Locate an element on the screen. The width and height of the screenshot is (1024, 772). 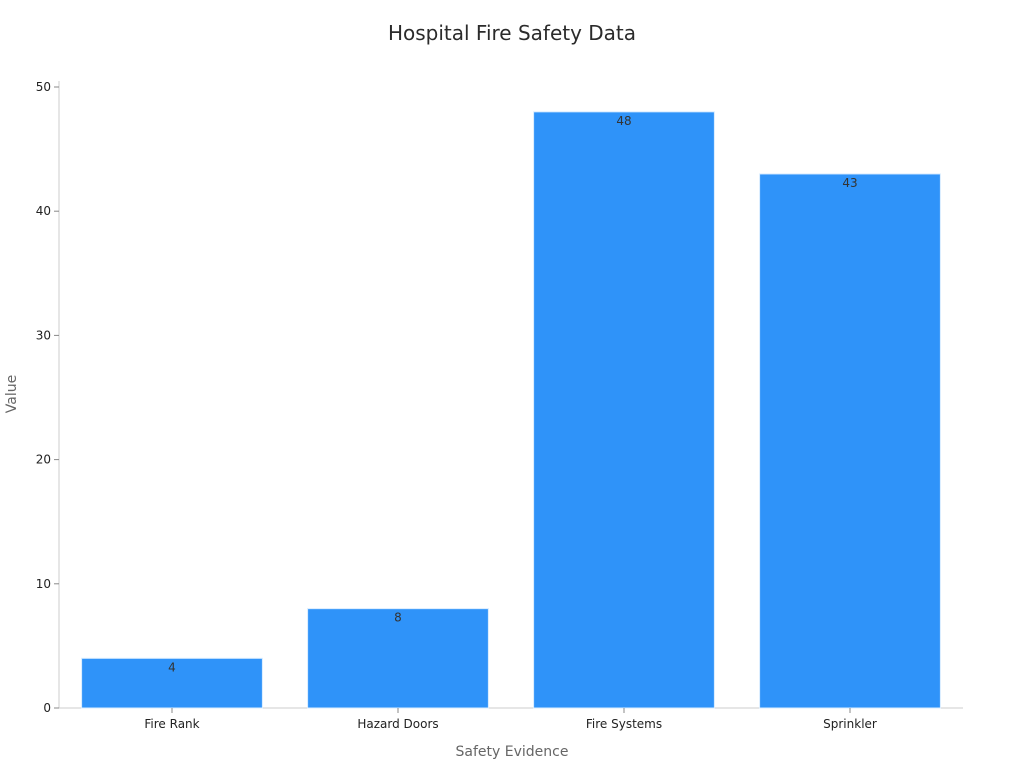
y-axis-title: Value is located at coordinates (12, 394).